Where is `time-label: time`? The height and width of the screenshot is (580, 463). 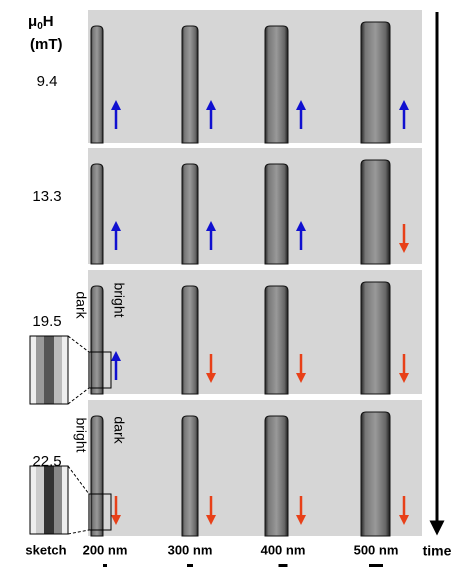
time-label: time is located at coordinates (437, 551).